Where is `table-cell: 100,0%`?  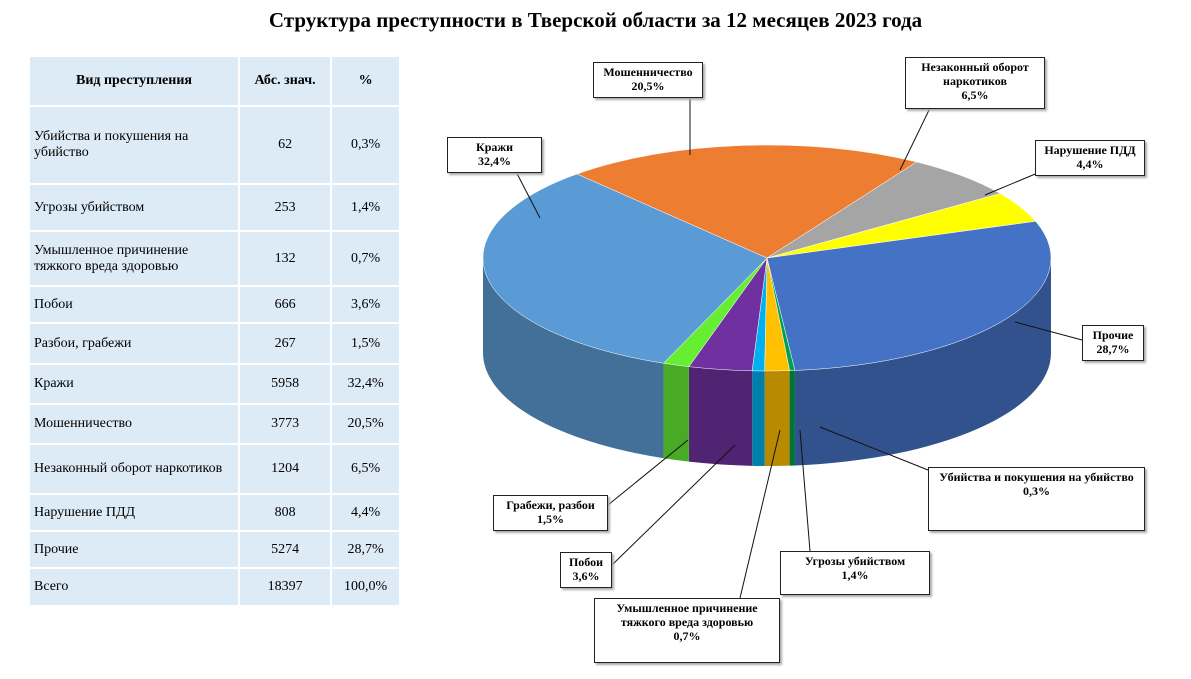
table-cell: 100,0% is located at coordinates (365, 587).